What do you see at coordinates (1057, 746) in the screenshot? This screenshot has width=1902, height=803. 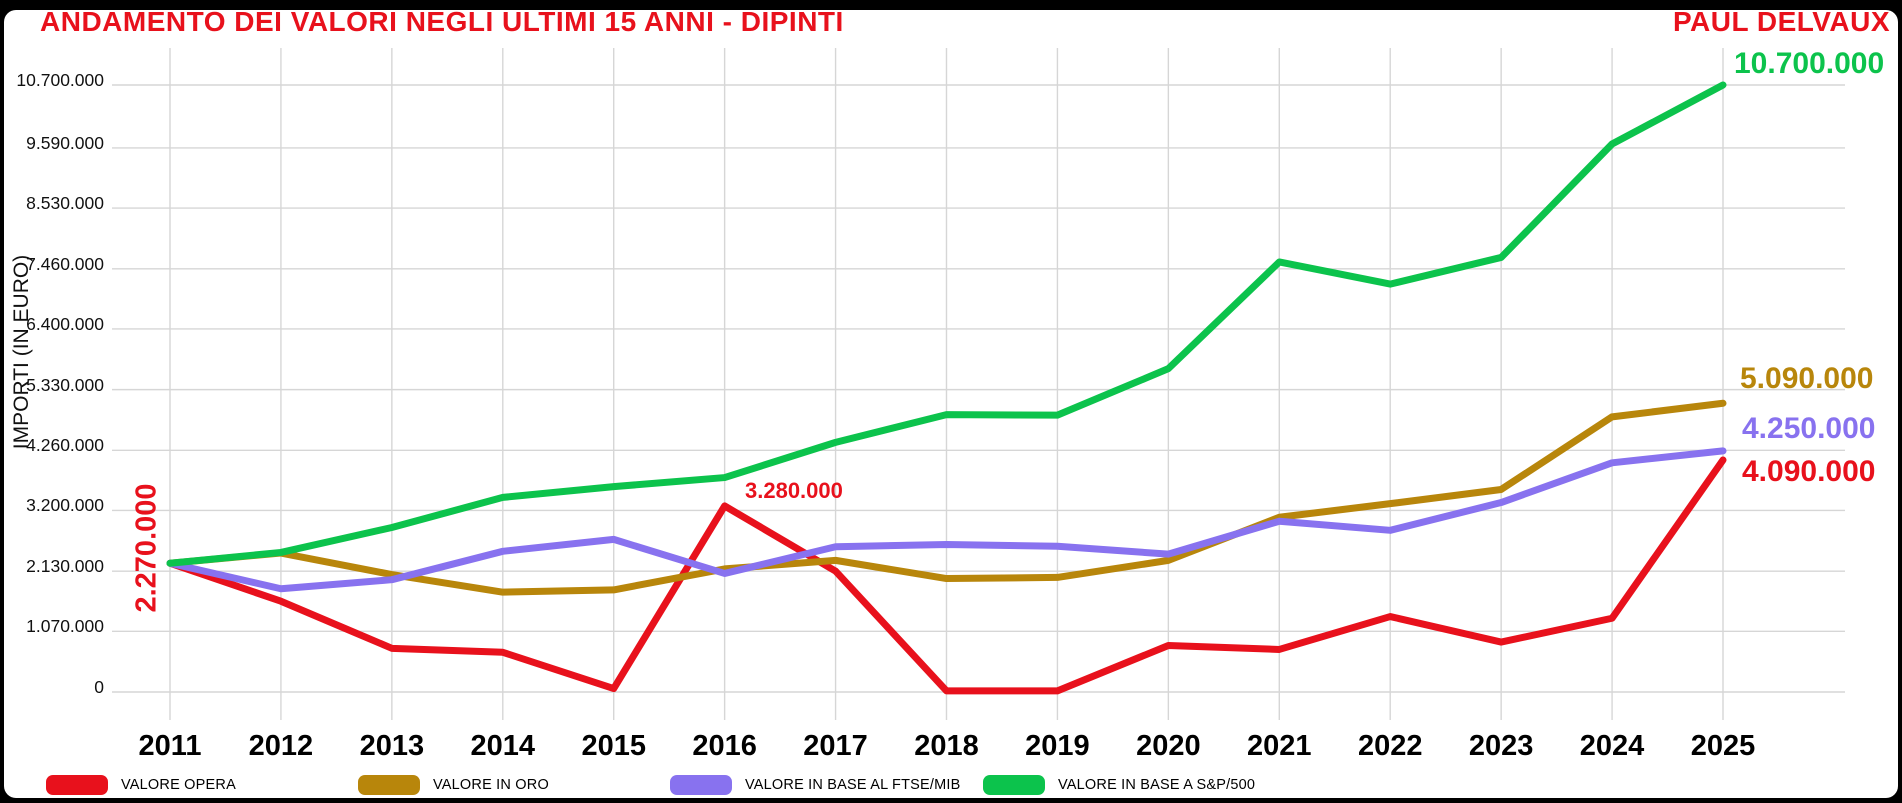 I see `x-tick-label-2019: 2019` at bounding box center [1057, 746].